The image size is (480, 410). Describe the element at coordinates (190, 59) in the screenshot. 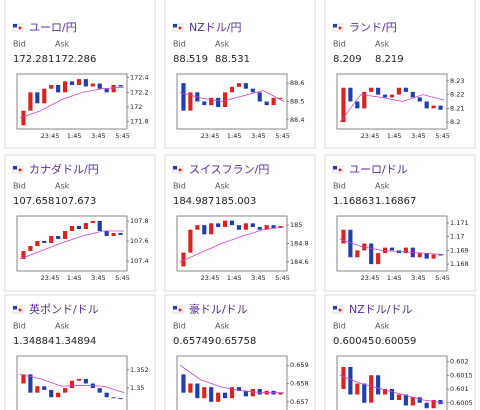

I see `bid-value: 88.519` at that location.